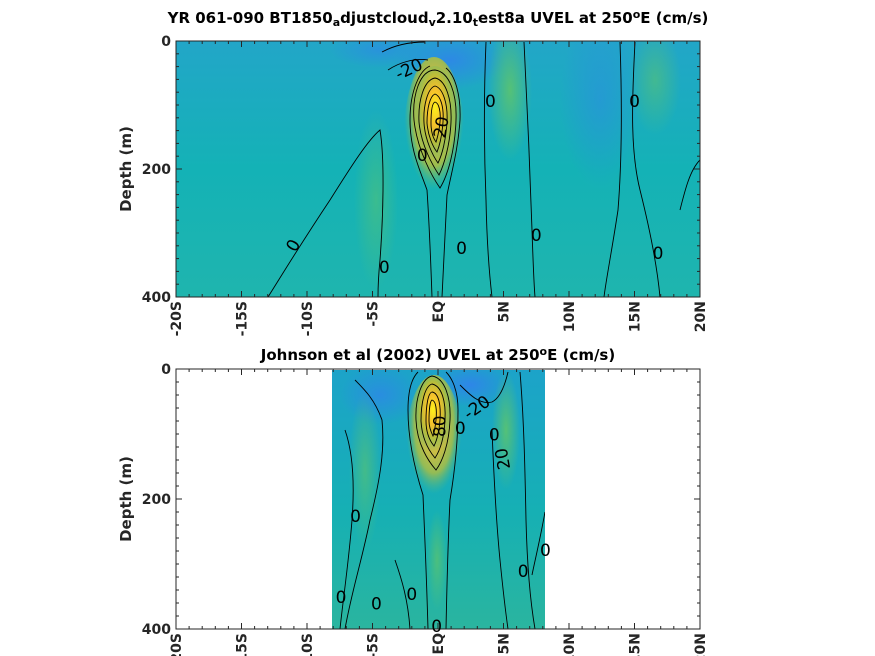 The height and width of the screenshot is (656, 875). Describe the element at coordinates (433, 22) in the screenshot. I see `top-title-part: v` at that location.